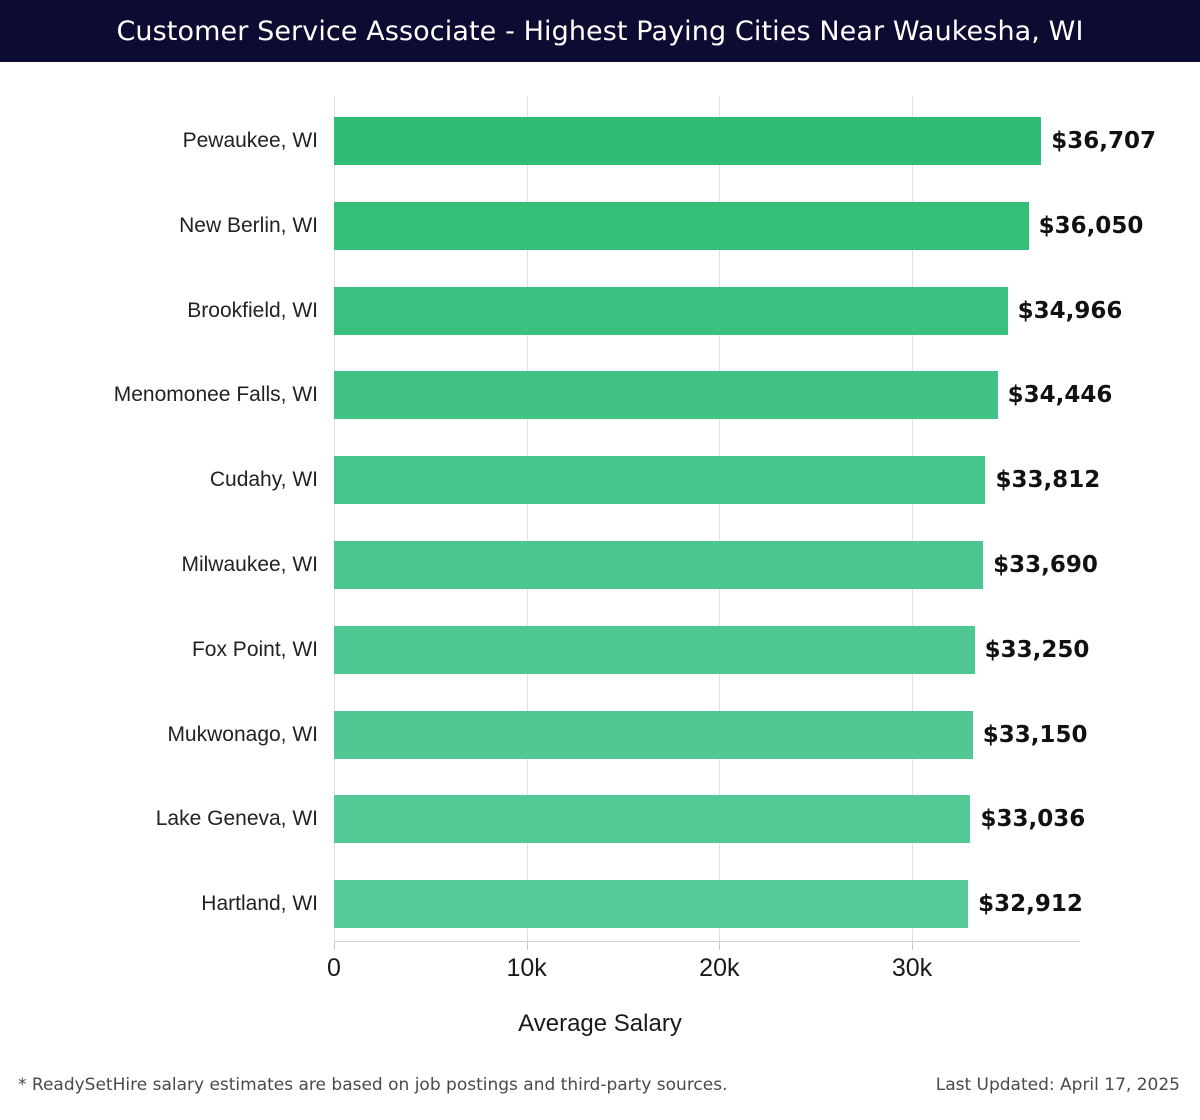 This screenshot has height=1120, width=1200. What do you see at coordinates (1048, 480) in the screenshot?
I see `bar-value-label: $33,812` at bounding box center [1048, 480].